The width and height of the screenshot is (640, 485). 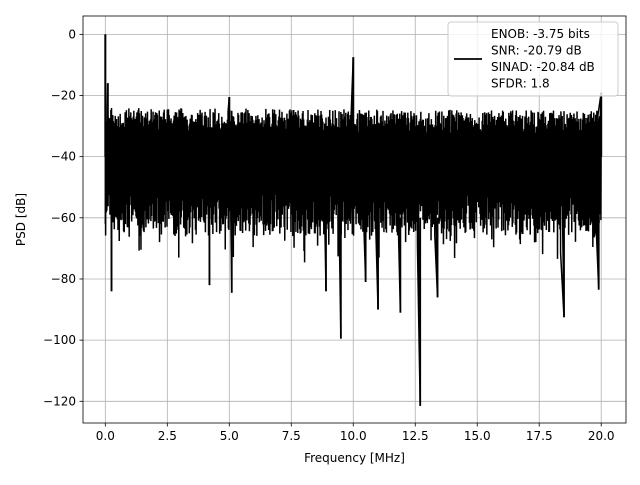 I want to click on x-tick-label: 2.5, so click(x=167, y=436).